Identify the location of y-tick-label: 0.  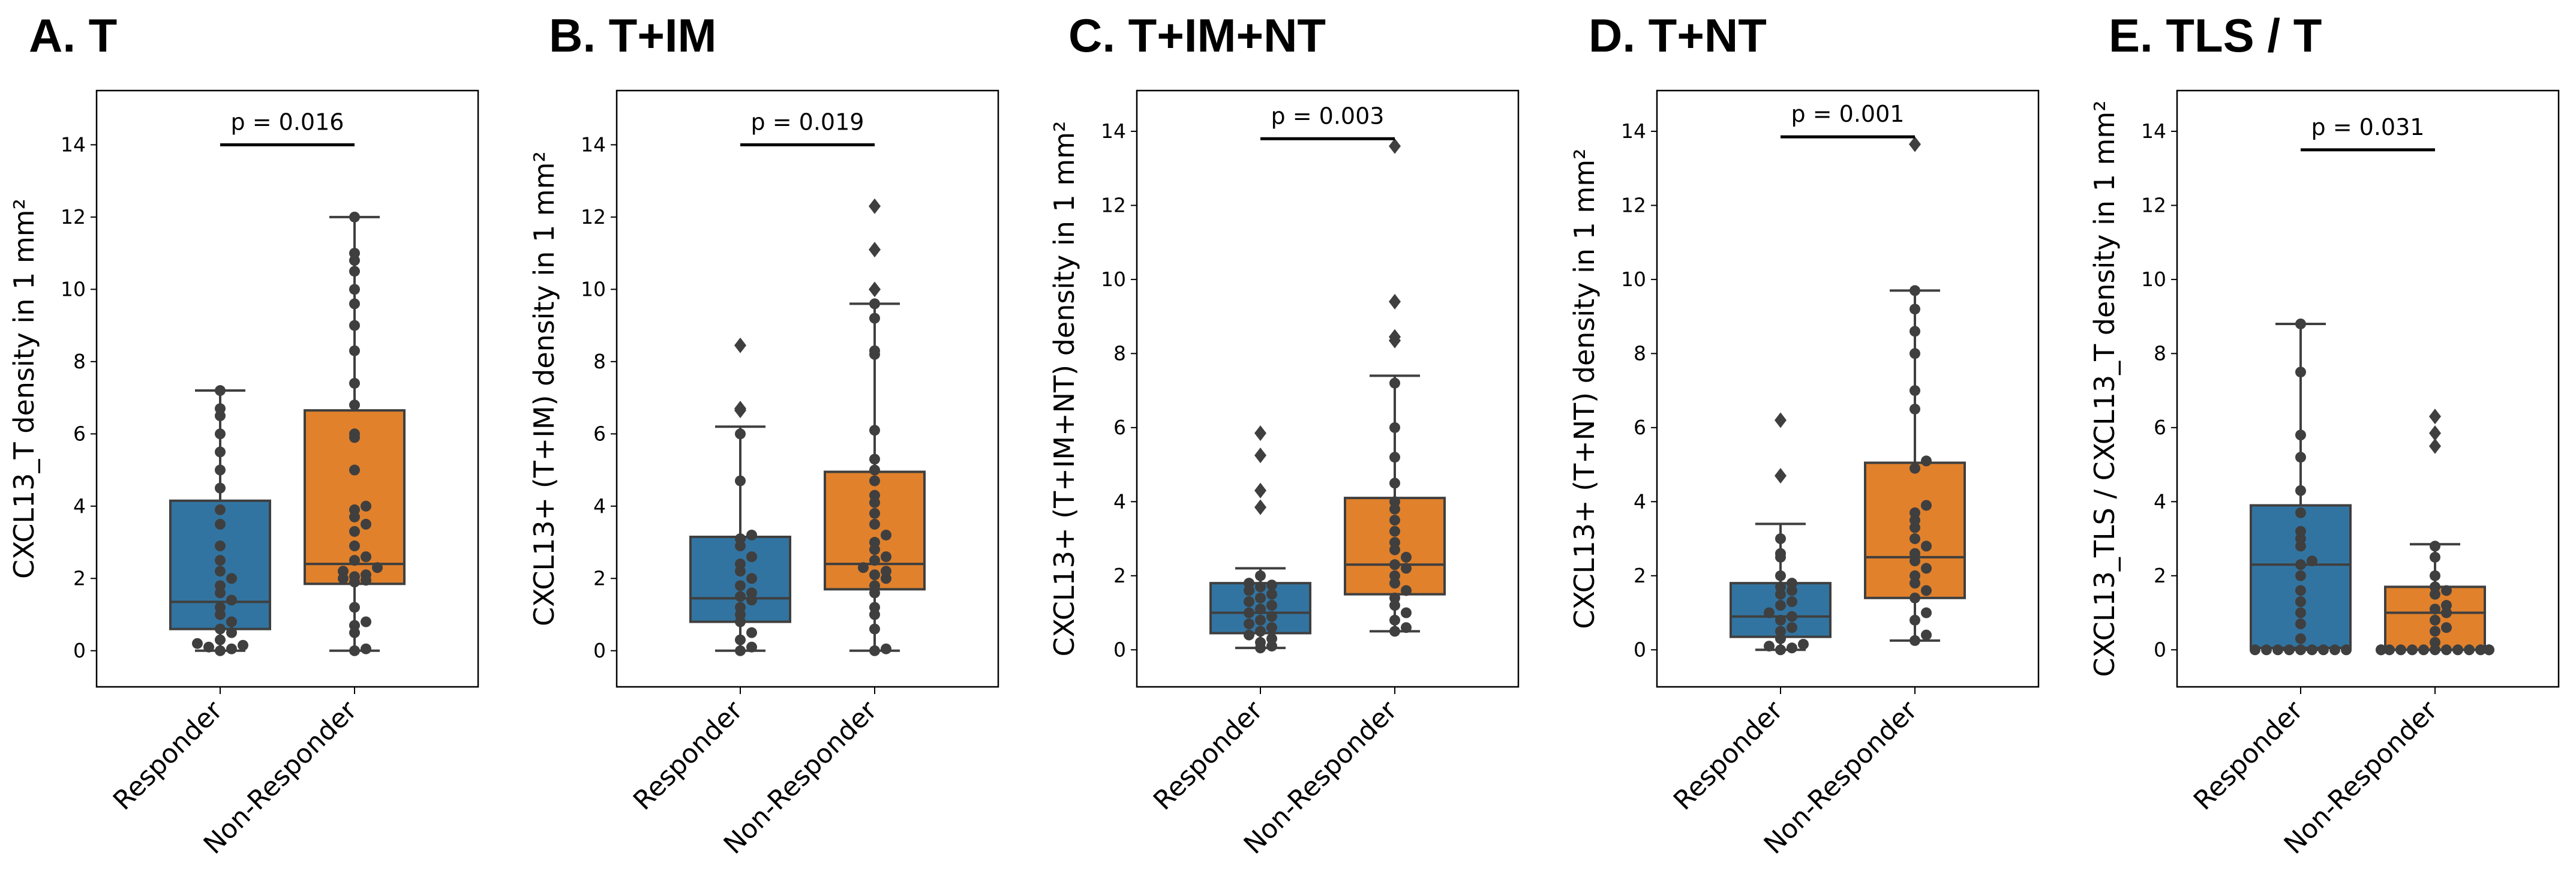
(1119, 649).